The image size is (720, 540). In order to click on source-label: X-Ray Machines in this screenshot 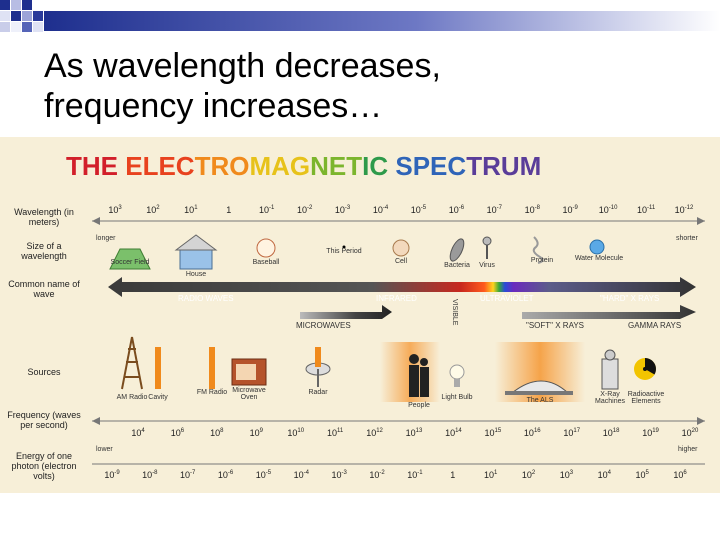, I will do `click(610, 398)`.